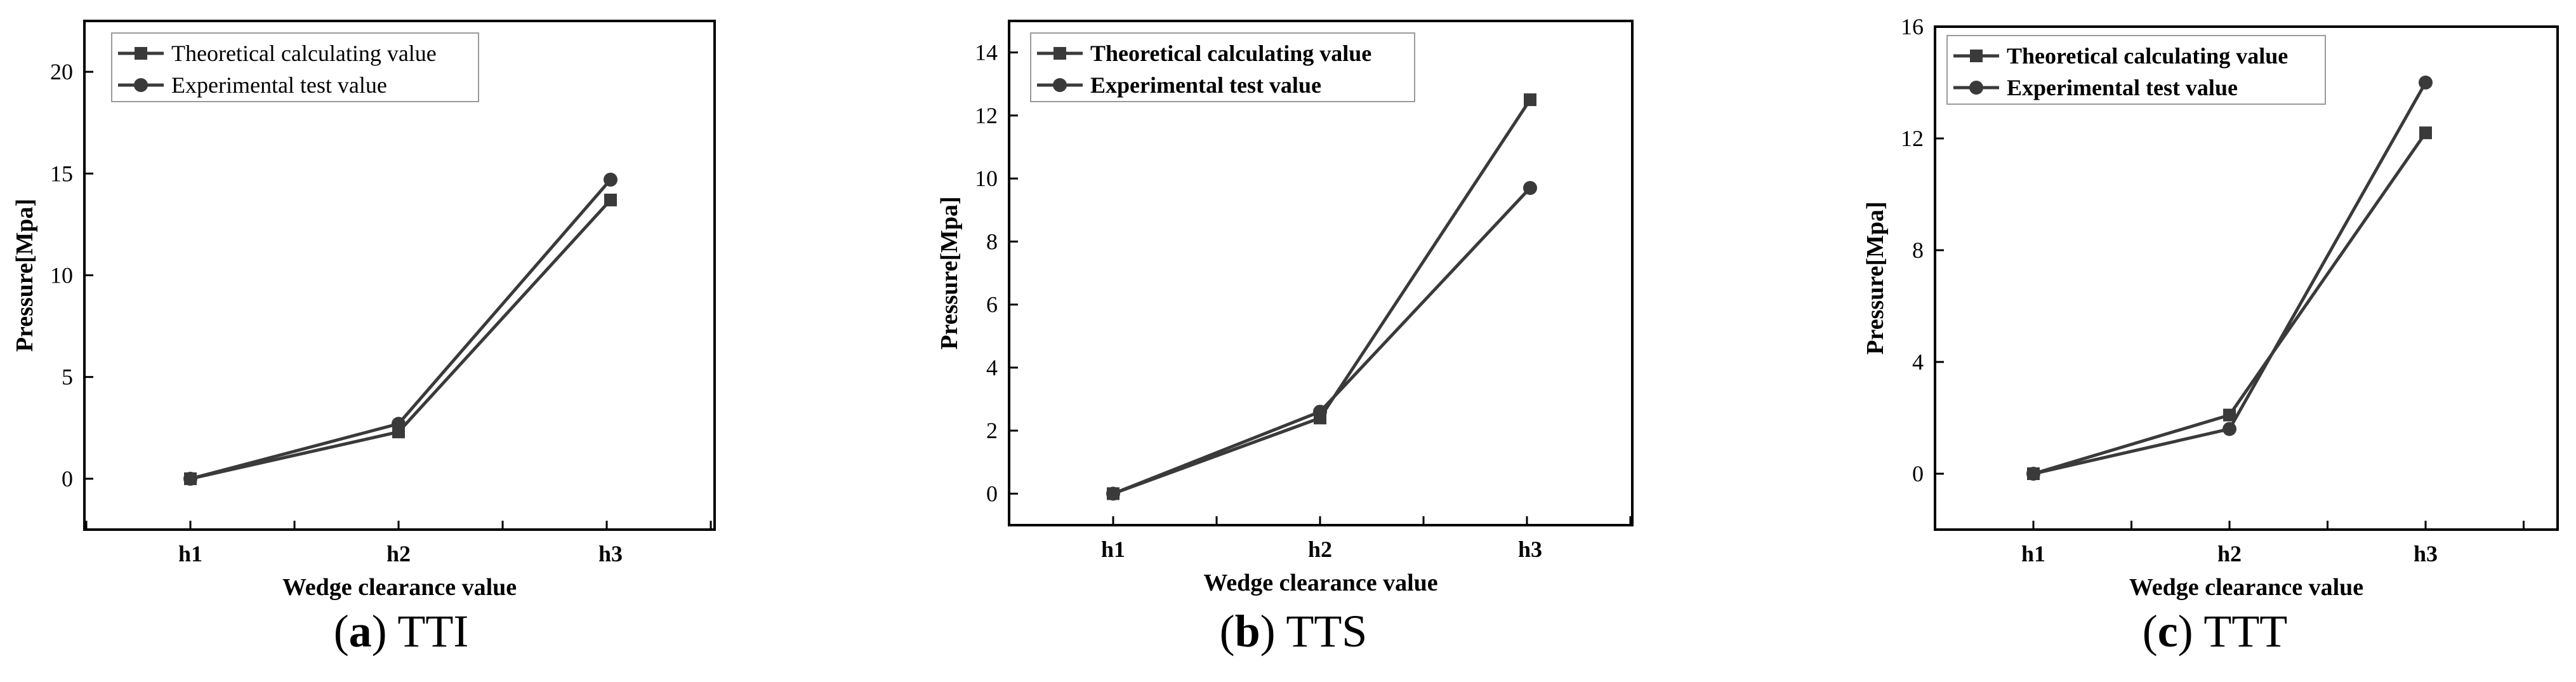 The width and height of the screenshot is (2576, 682). Describe the element at coordinates (2245, 631) in the screenshot. I see `caption-name: TTT` at that location.